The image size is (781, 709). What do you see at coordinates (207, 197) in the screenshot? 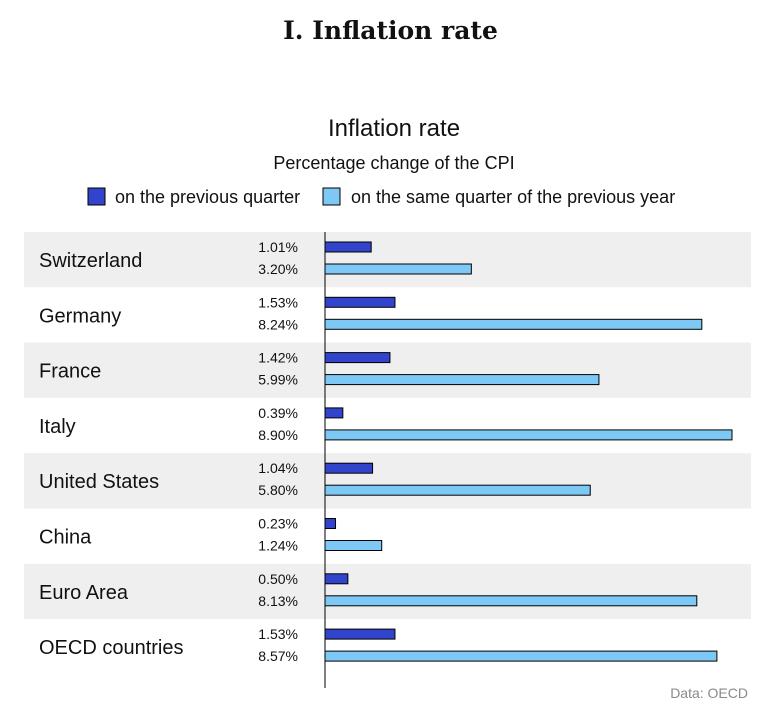
I see `legend-label-1: on the previous quarter` at bounding box center [207, 197].